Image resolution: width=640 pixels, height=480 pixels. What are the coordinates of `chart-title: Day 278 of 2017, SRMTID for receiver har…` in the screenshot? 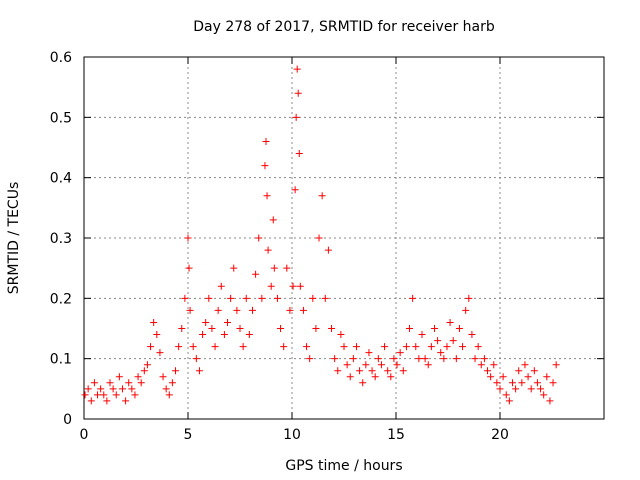 It's located at (344, 27).